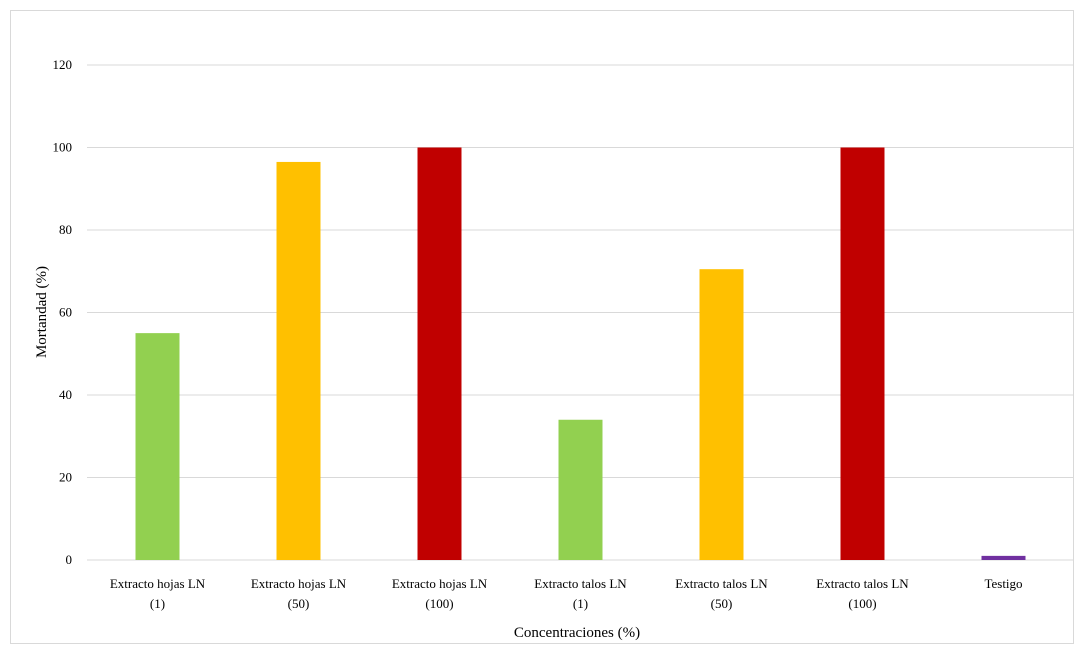  I want to click on x-tick-label: Testigo, so click(1003, 583).